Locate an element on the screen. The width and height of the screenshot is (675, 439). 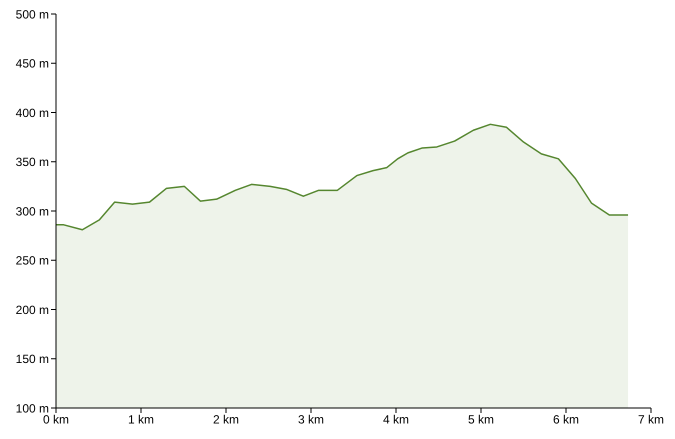
y-tick-label: 450 m is located at coordinates (32, 63).